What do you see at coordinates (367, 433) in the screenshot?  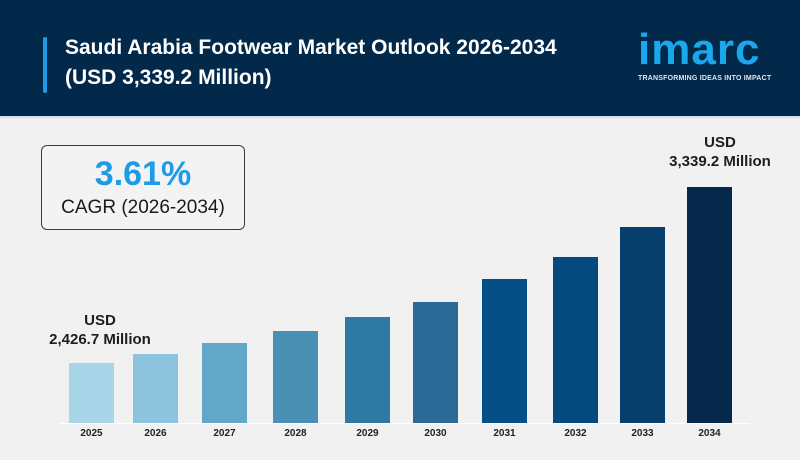 I see `x-tick-label: 2029` at bounding box center [367, 433].